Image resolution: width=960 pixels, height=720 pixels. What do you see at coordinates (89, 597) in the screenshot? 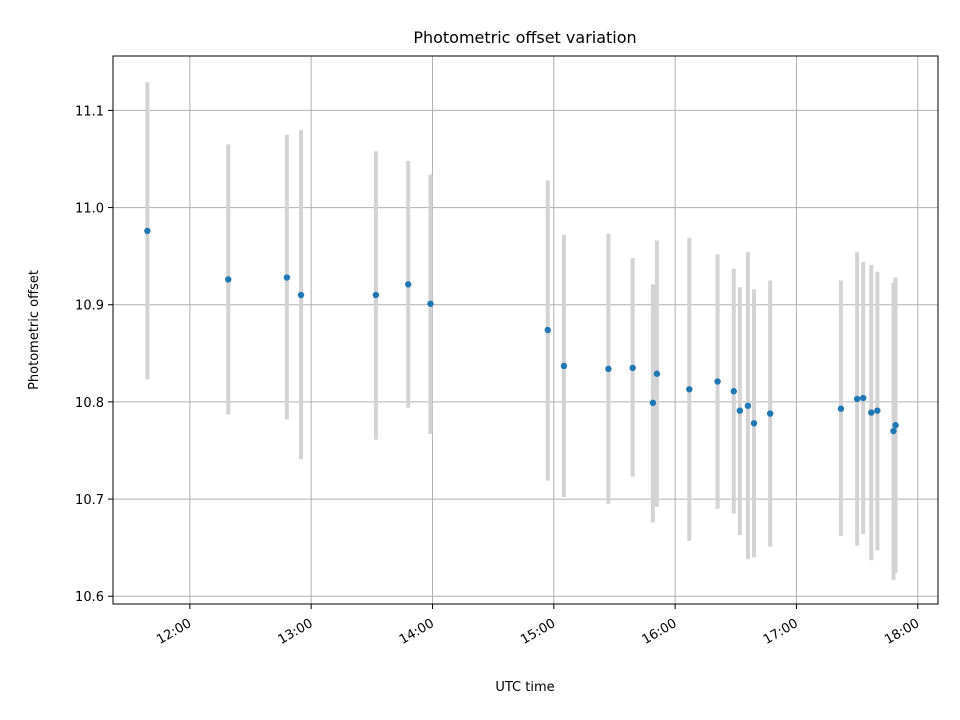
I see `y-tick-label: 10.6` at bounding box center [89, 597].